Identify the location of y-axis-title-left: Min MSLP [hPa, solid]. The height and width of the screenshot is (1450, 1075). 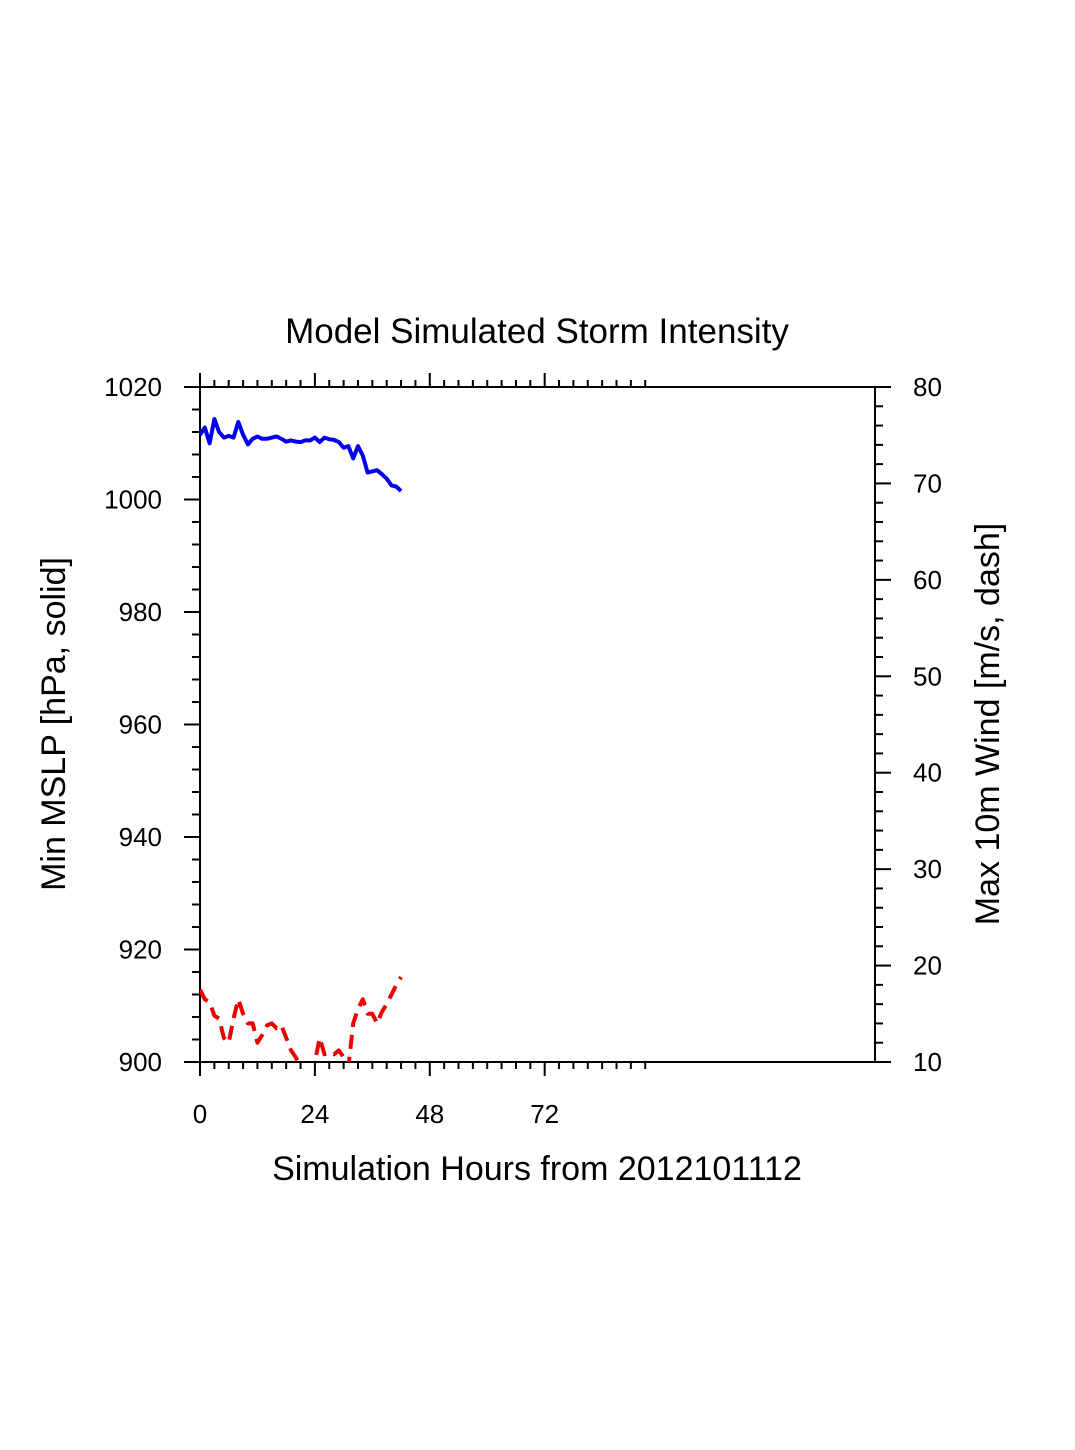
(54, 724).